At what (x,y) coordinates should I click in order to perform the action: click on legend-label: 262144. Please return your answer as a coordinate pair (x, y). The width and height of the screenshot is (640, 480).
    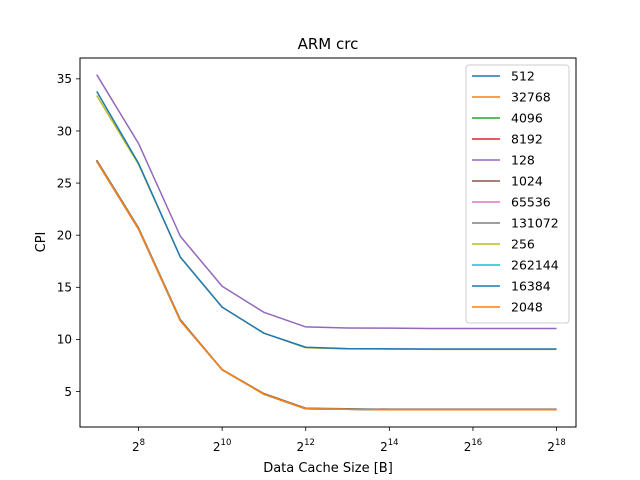
    Looking at the image, I should click on (535, 265).